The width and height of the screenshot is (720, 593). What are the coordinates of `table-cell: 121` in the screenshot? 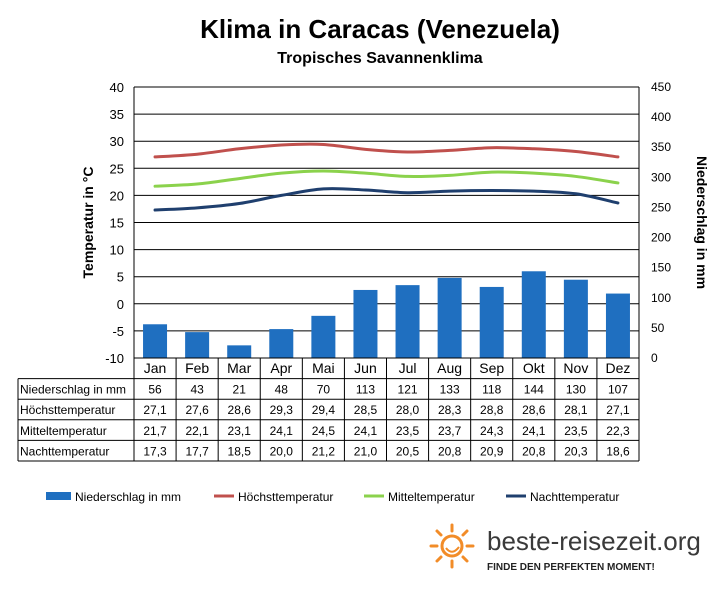 It's located at (408, 390).